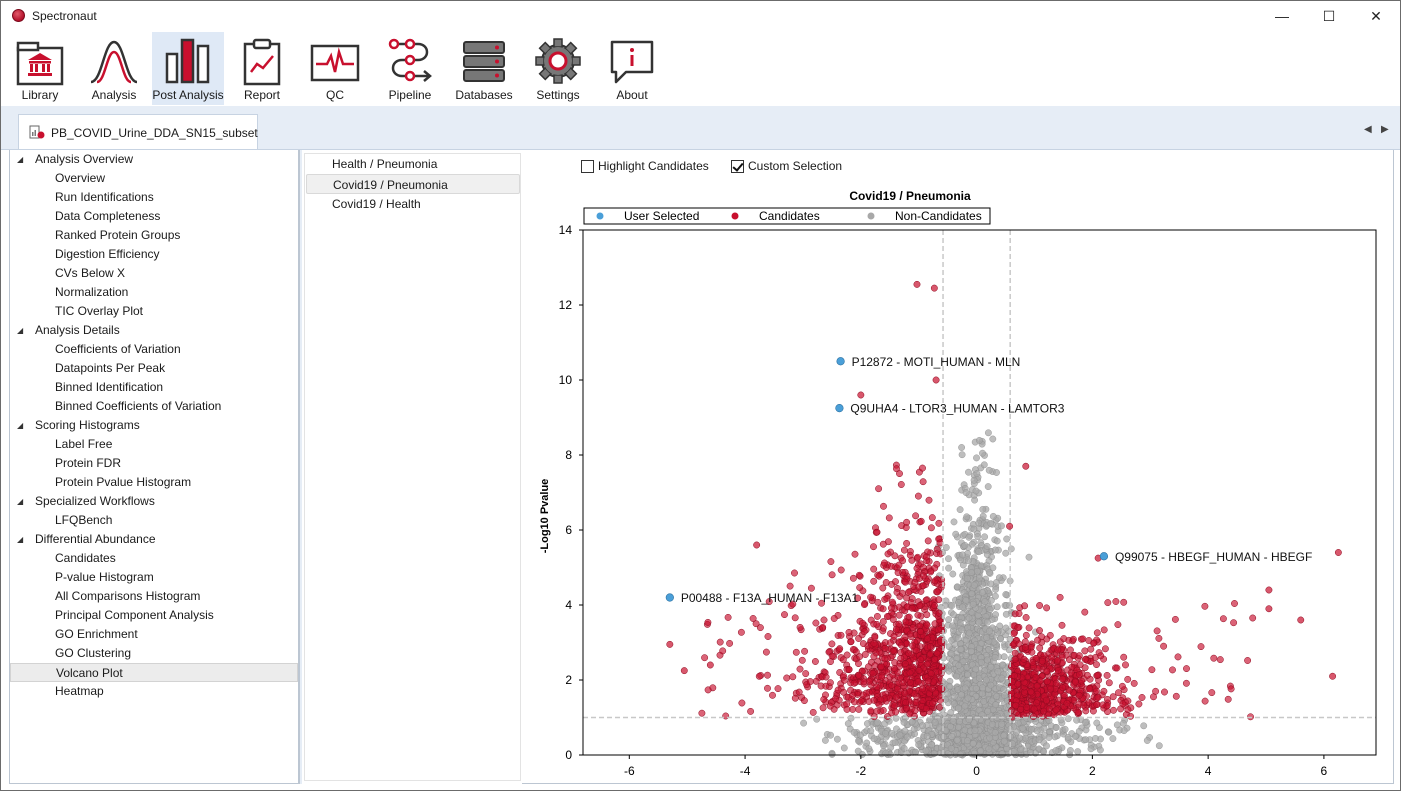 The image size is (1401, 791). Describe the element at coordinates (484, 68) in the screenshot. I see `toolbar-databases-button: Databases` at that location.